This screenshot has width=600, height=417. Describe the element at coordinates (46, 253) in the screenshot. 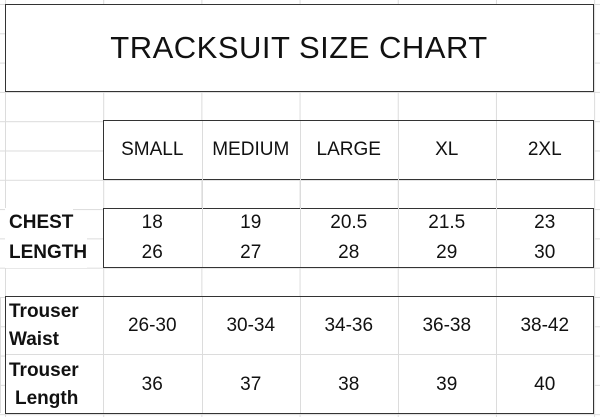

I see `row-label-length: LENGTH` at that location.